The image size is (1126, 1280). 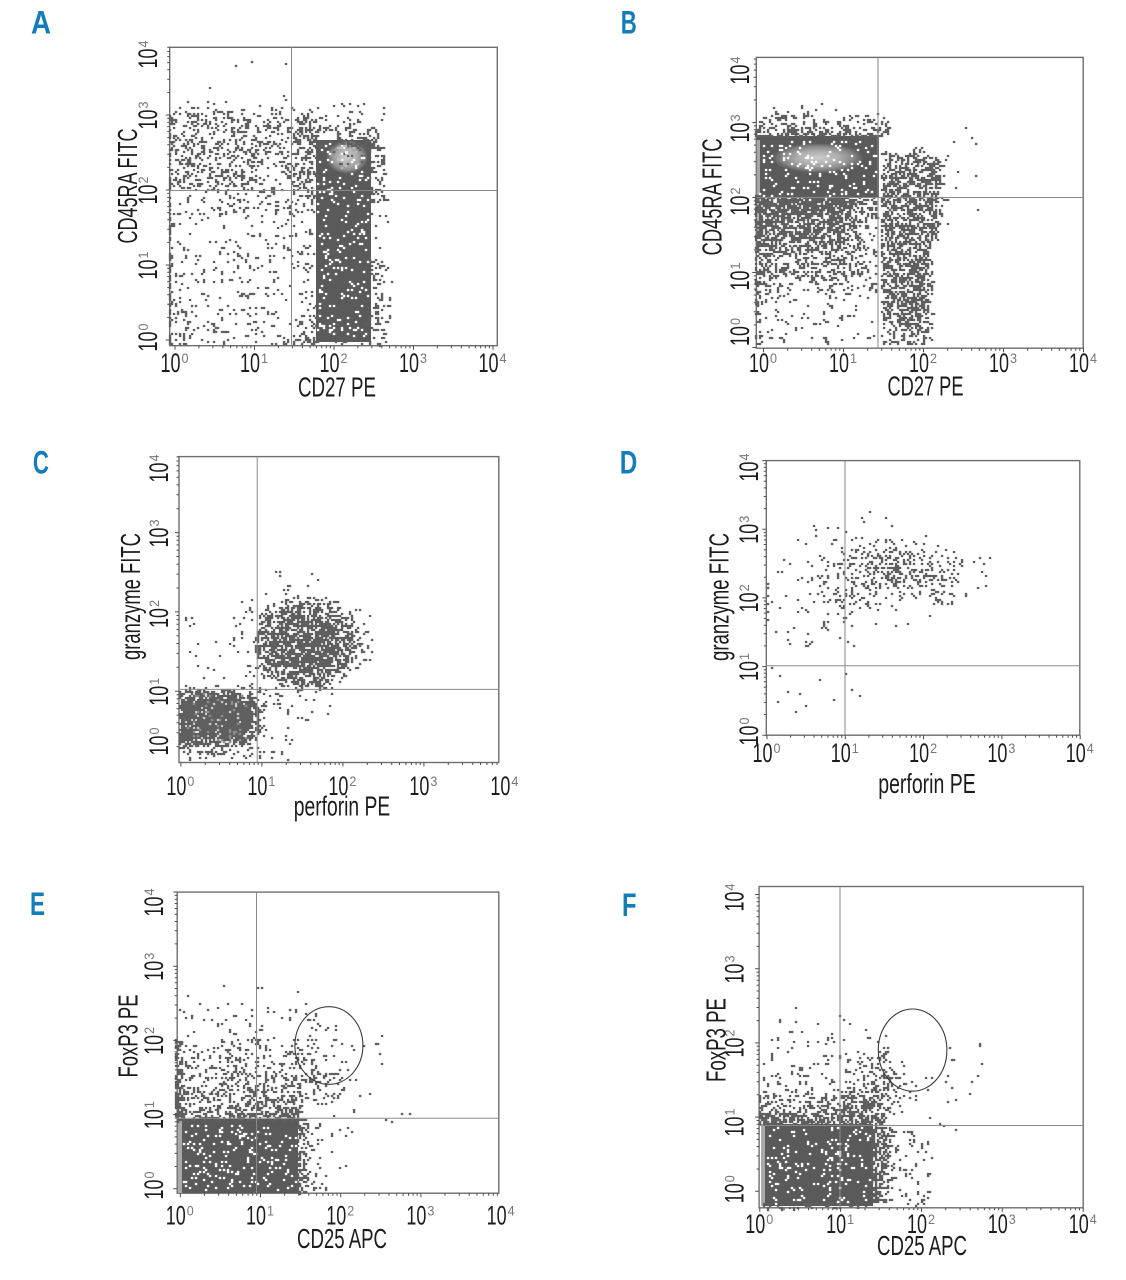 I want to click on svg-text: D, so click(x=629, y=463).